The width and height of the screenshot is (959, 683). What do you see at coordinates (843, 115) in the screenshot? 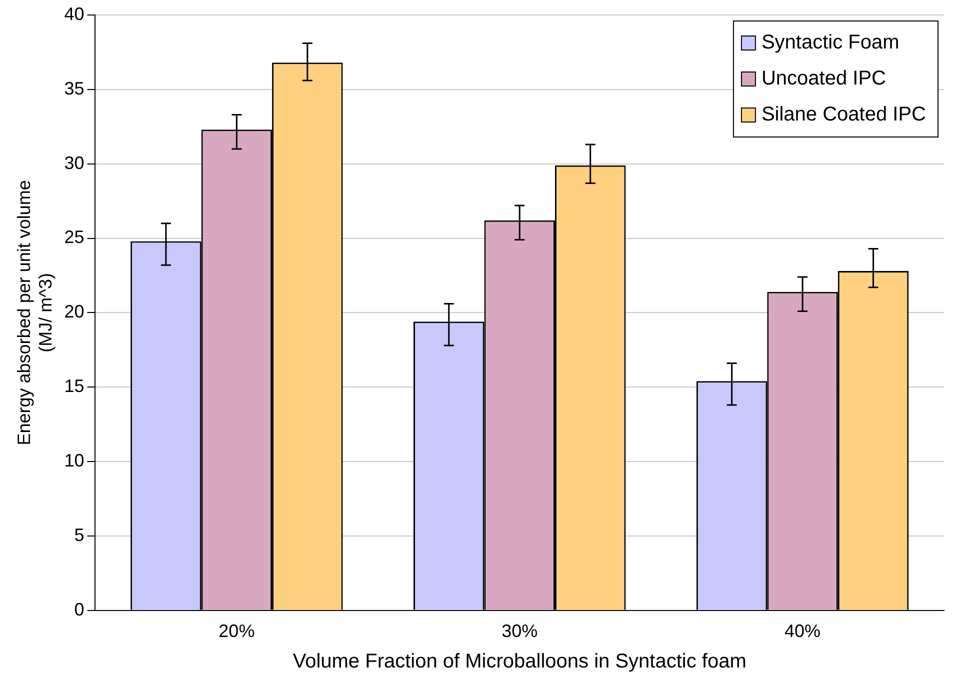
I see `legend-label: Silane Coated IPC` at bounding box center [843, 115].